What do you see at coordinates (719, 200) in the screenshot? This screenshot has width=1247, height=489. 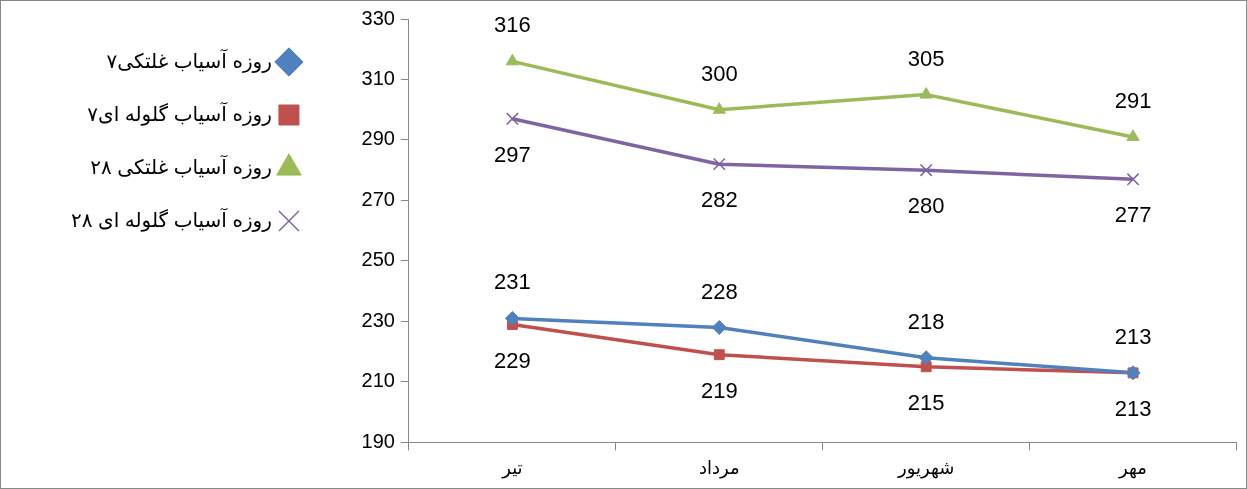 I see `data-label: 282` at bounding box center [719, 200].